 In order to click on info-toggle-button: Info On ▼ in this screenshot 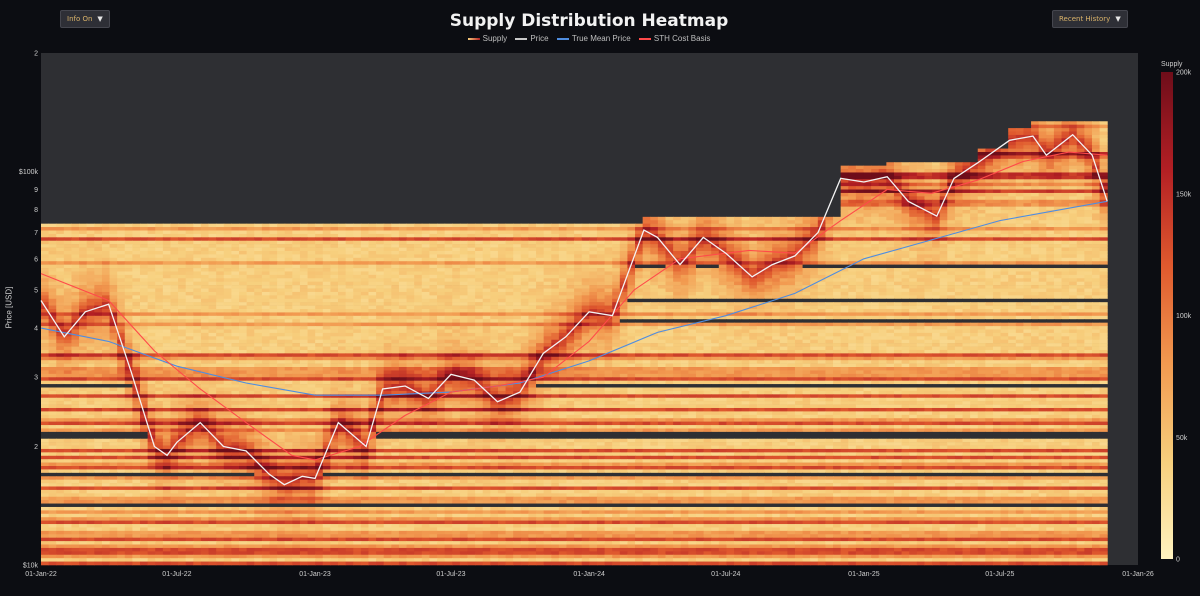, I will do `click(85, 19)`.